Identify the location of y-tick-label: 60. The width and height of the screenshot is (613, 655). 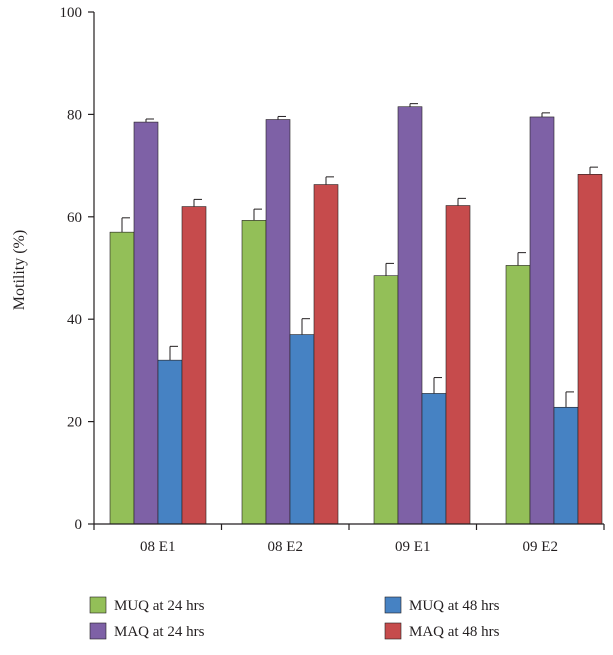
(74, 218).